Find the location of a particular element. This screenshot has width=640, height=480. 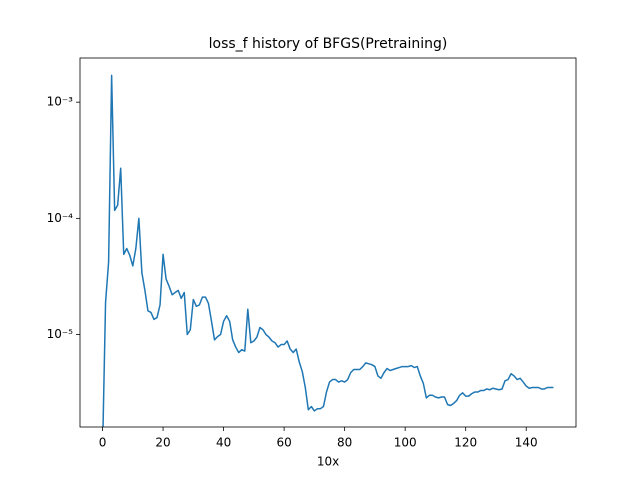

x-tick-label: 40 is located at coordinates (223, 443).